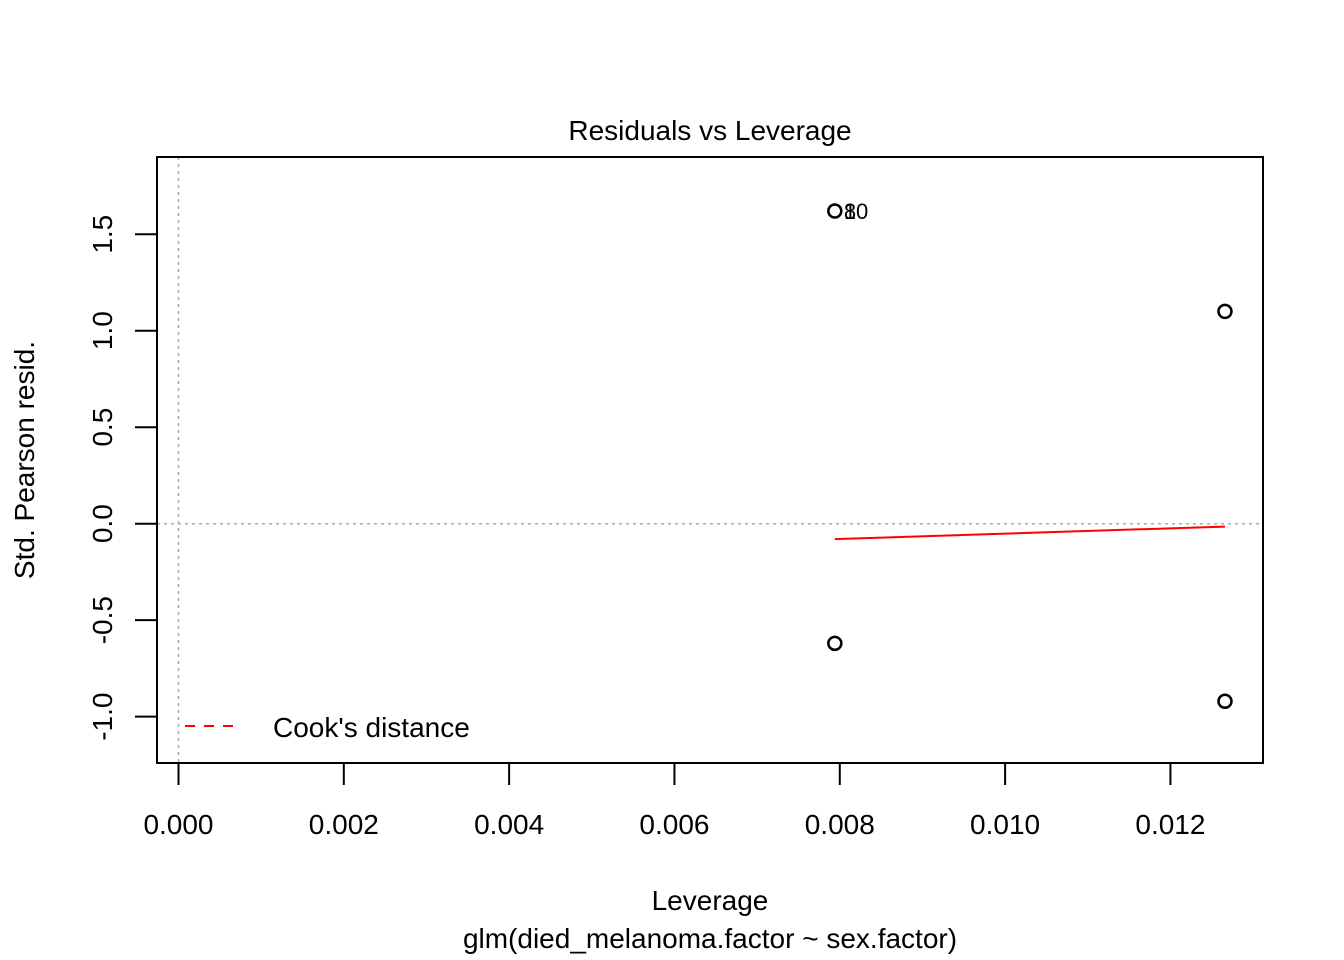 The height and width of the screenshot is (960, 1344). I want to click on y-tick-label: 1.0, so click(102, 330).